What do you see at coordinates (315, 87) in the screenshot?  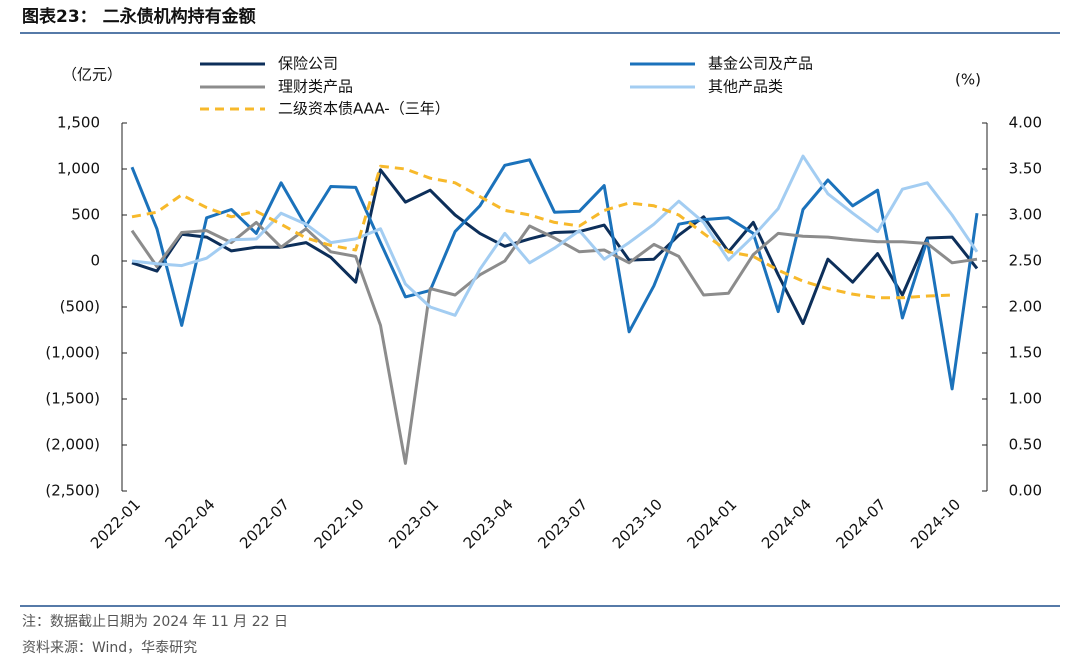 I see `legend-label: 理财类产品` at bounding box center [315, 87].